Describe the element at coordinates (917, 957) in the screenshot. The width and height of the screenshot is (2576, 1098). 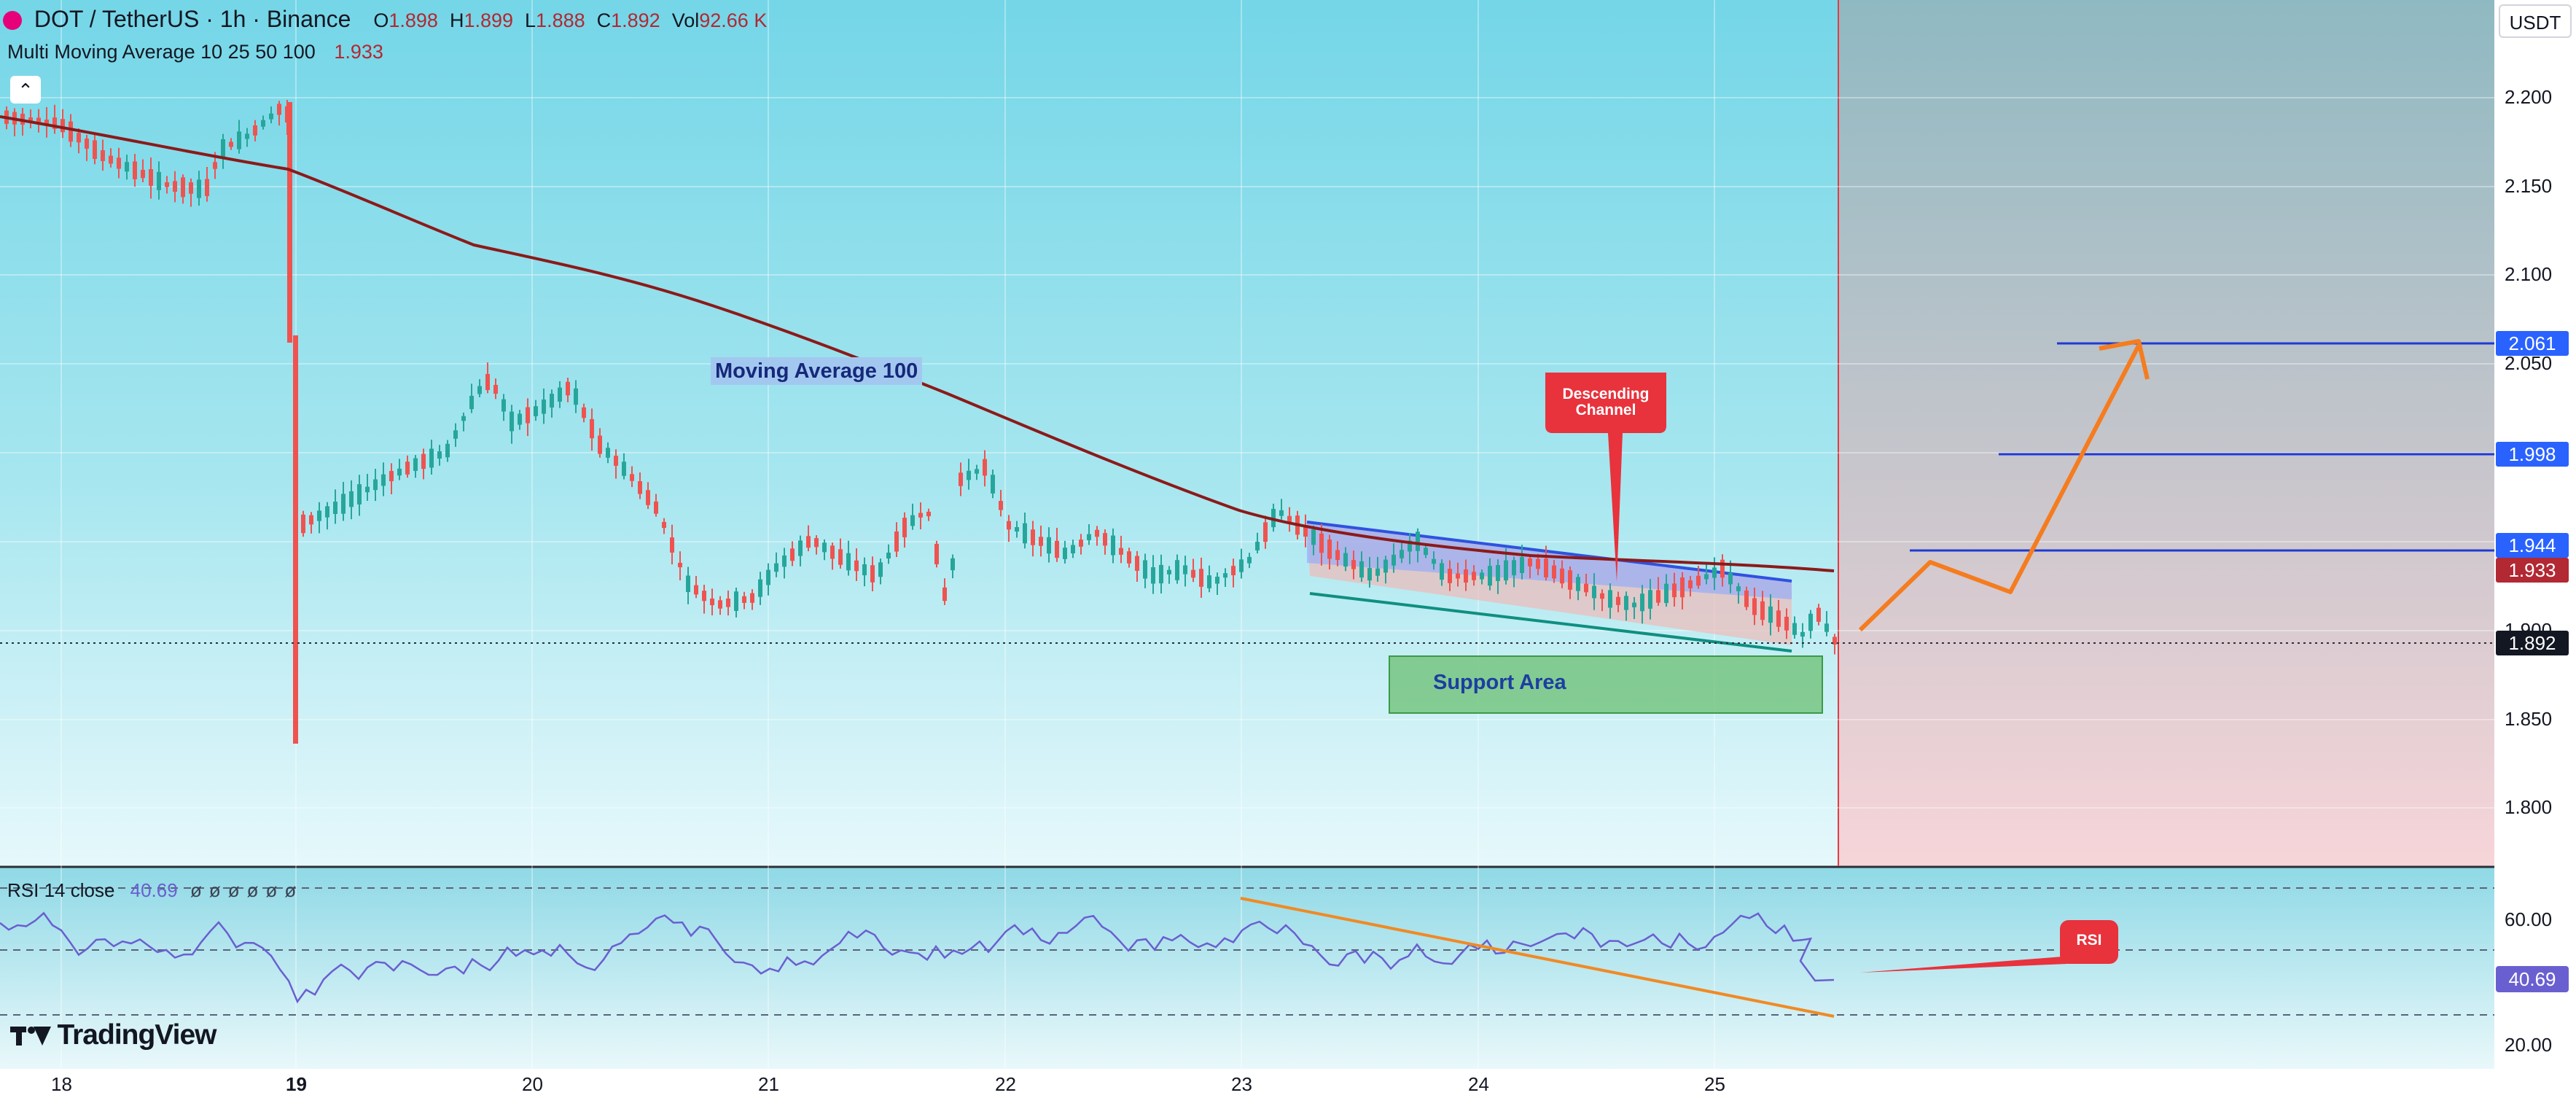
I see `rsi-line` at that location.